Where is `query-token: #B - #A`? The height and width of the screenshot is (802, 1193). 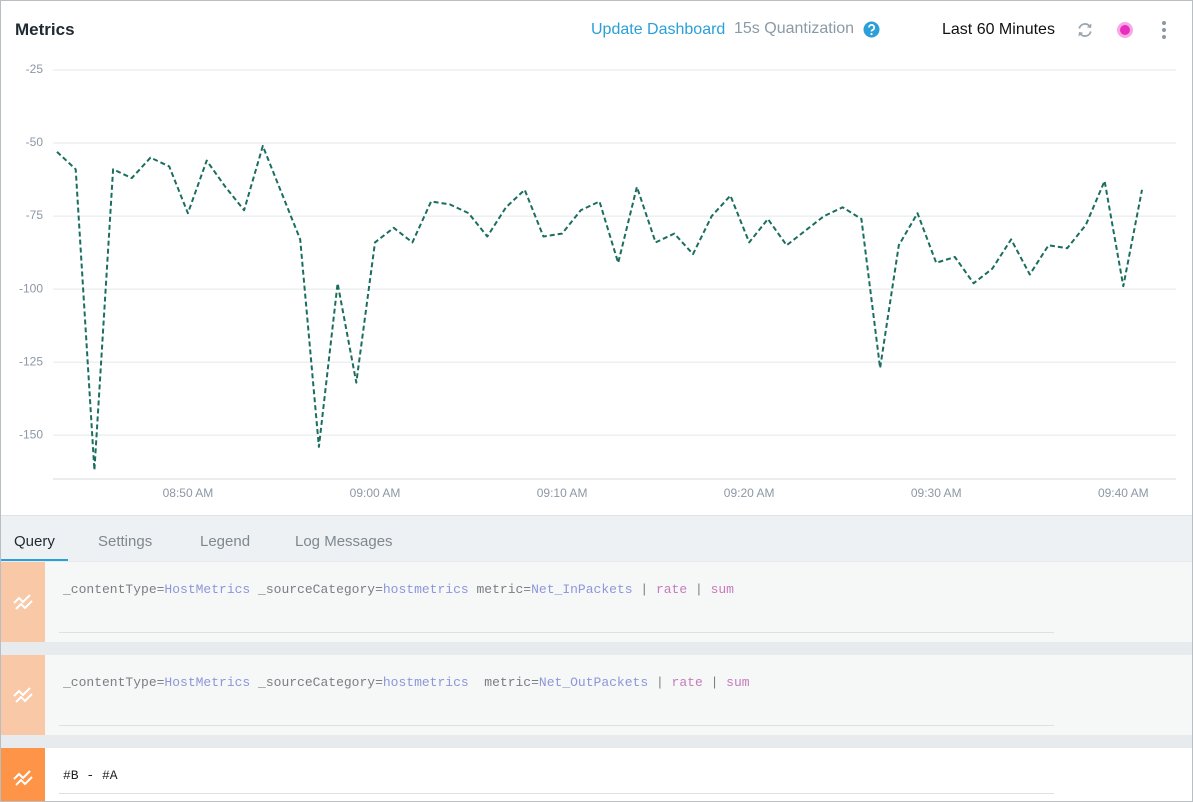
query-token: #B - #A is located at coordinates (90, 775).